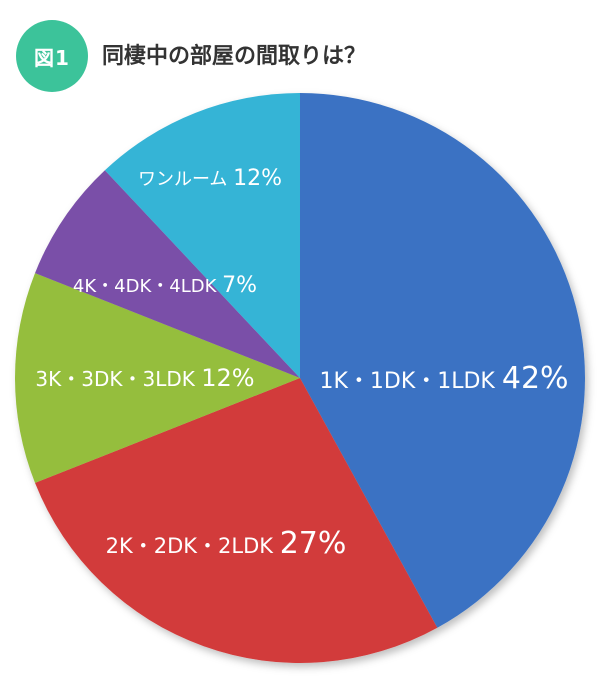 The image size is (600, 676). I want to click on slice-label-name: 4K・4DK・4LDK, so click(147, 286).